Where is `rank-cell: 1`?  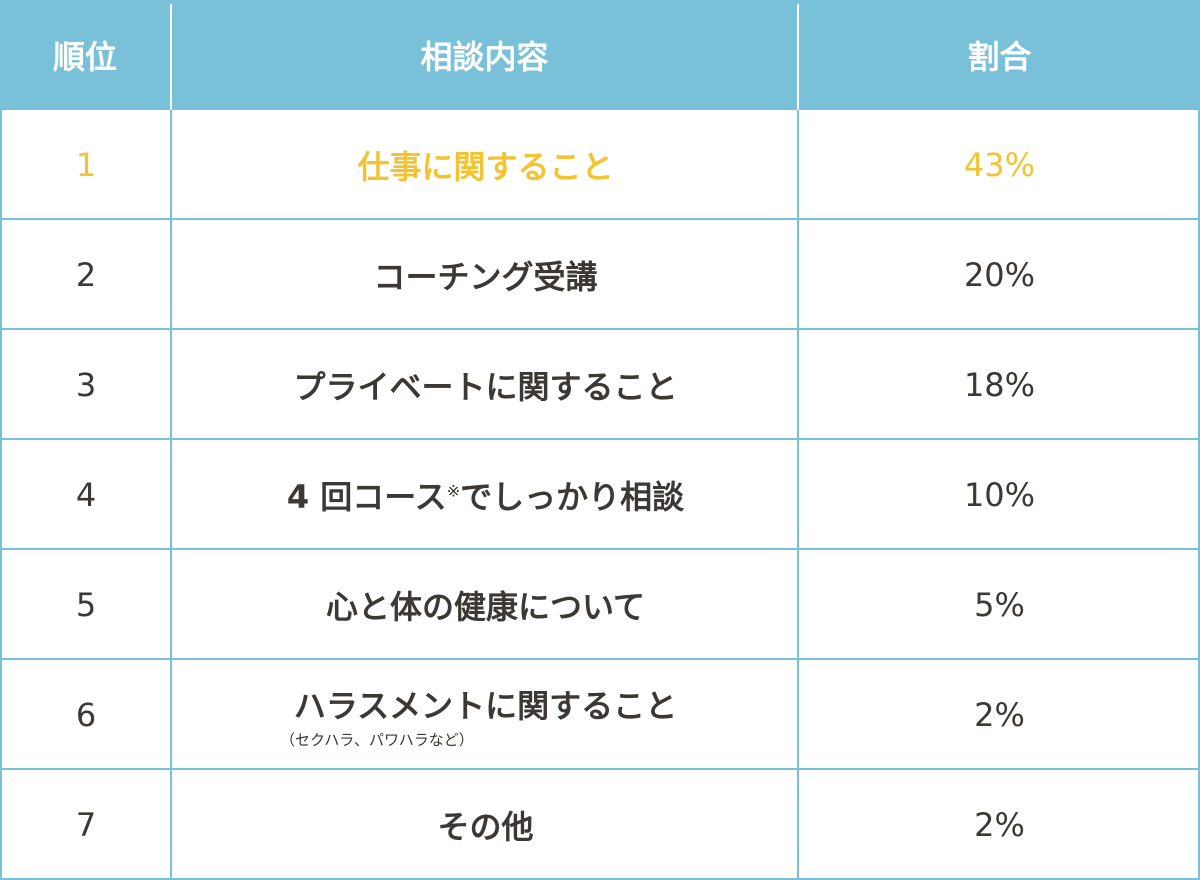
rank-cell: 1 is located at coordinates (86, 165).